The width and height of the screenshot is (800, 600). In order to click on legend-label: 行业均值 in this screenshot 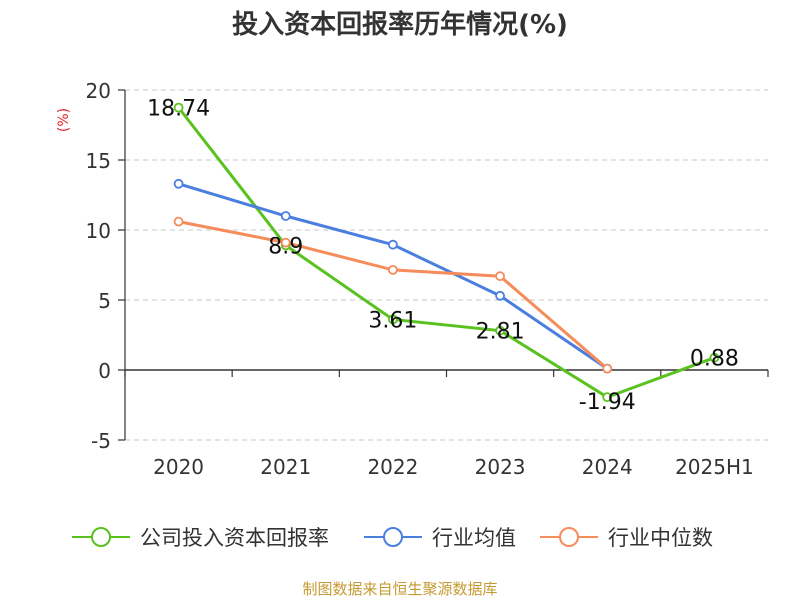, I will do `click(474, 538)`.